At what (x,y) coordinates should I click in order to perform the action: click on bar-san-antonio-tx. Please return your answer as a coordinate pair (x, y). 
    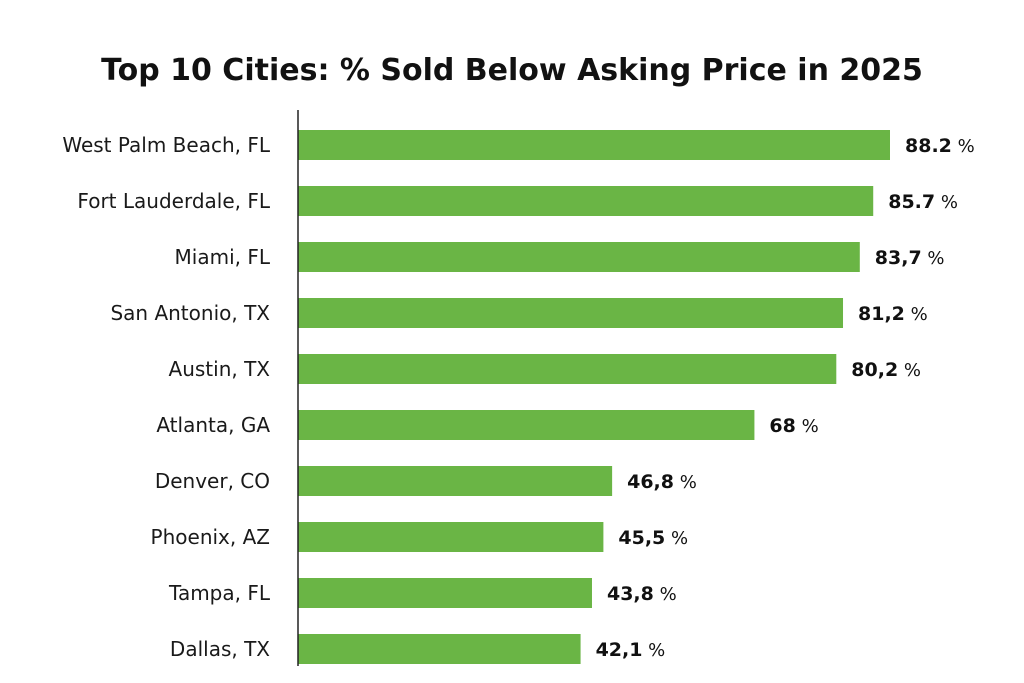
    Looking at the image, I should click on (571, 313).